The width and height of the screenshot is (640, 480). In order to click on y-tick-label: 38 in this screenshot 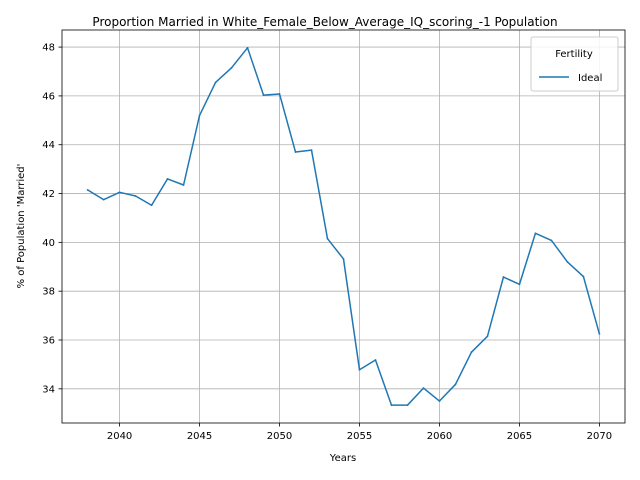, I will do `click(48, 292)`.